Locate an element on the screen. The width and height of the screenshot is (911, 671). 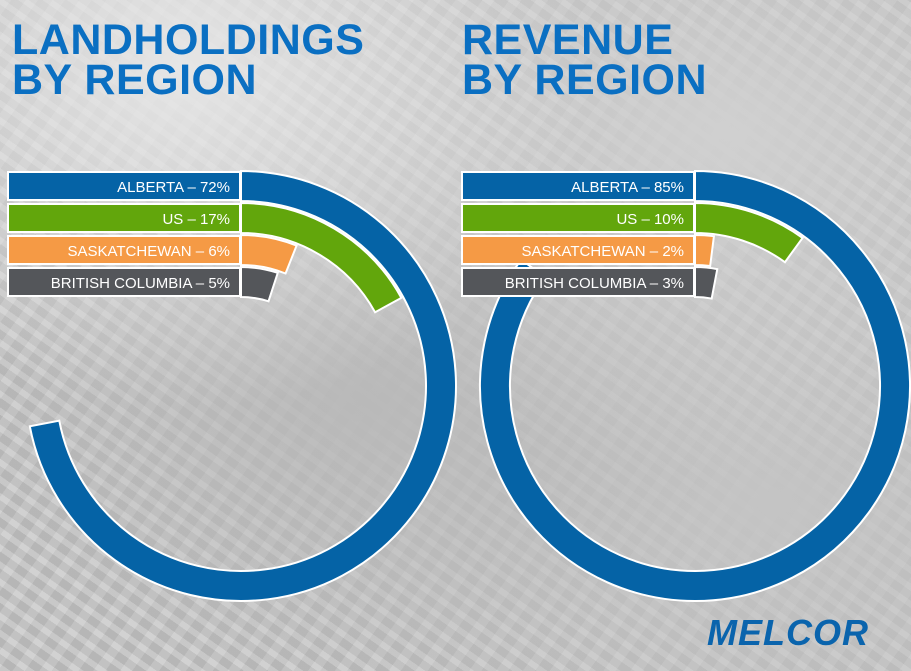
label-saskatchewan-revenue: SASKATCHEWAN – 2% is located at coordinates (578, 250).